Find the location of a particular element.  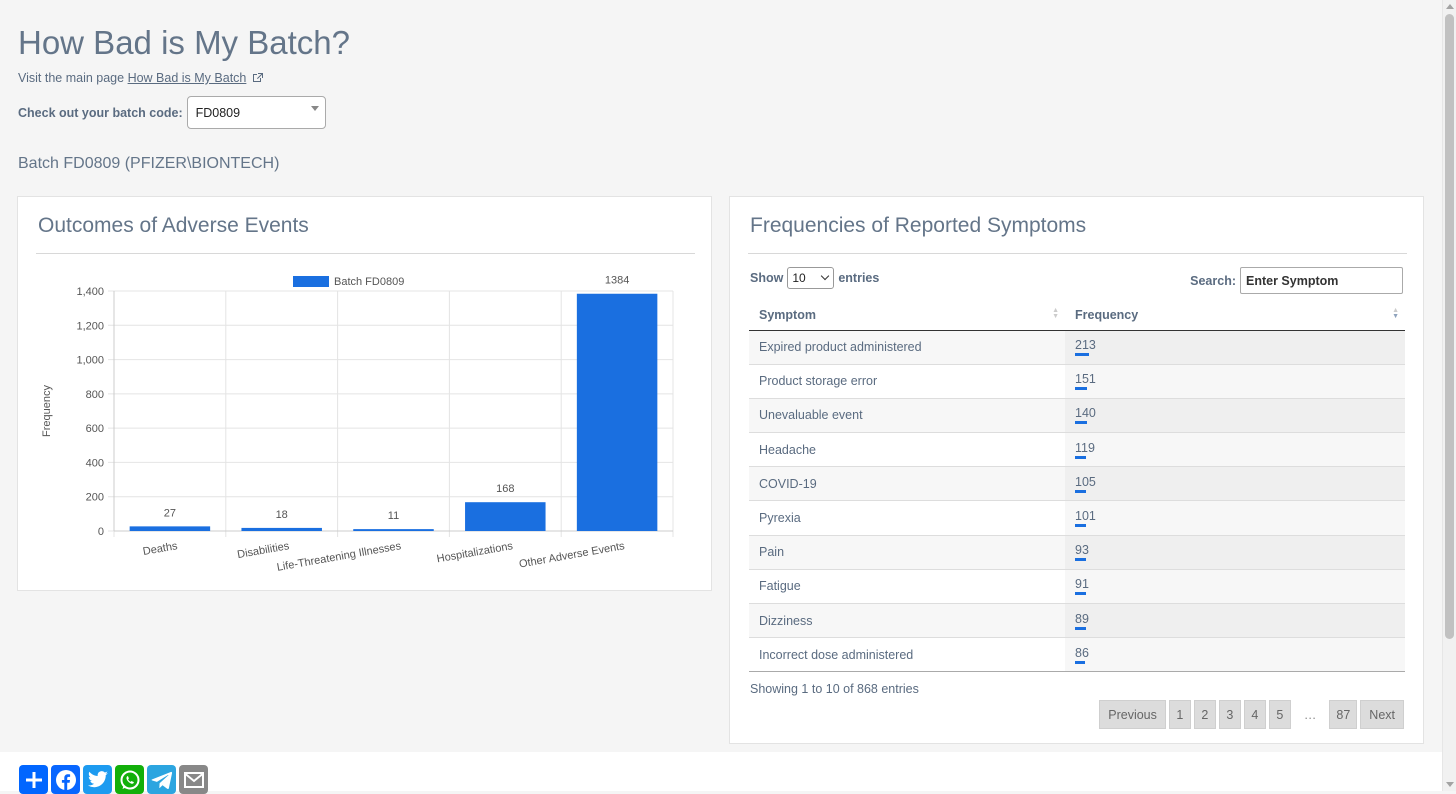

table-row: Expired product administered 213 is located at coordinates (1077, 347).